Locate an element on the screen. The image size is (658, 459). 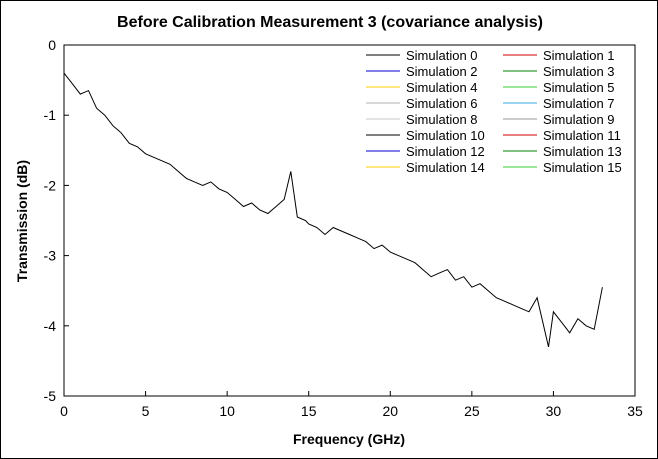
legend-entry: Simulation 4 is located at coordinates (442, 87).